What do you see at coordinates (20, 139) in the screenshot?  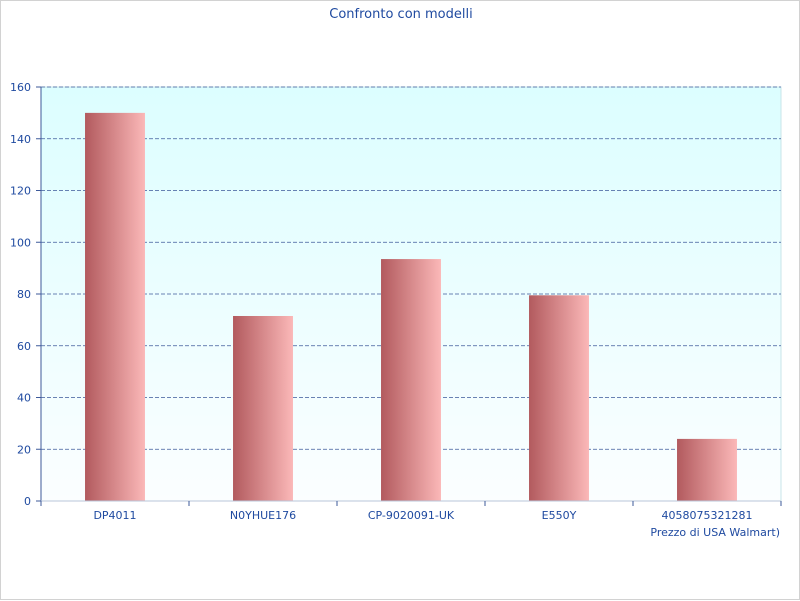 I see `y-tick-label: 140` at bounding box center [20, 139].